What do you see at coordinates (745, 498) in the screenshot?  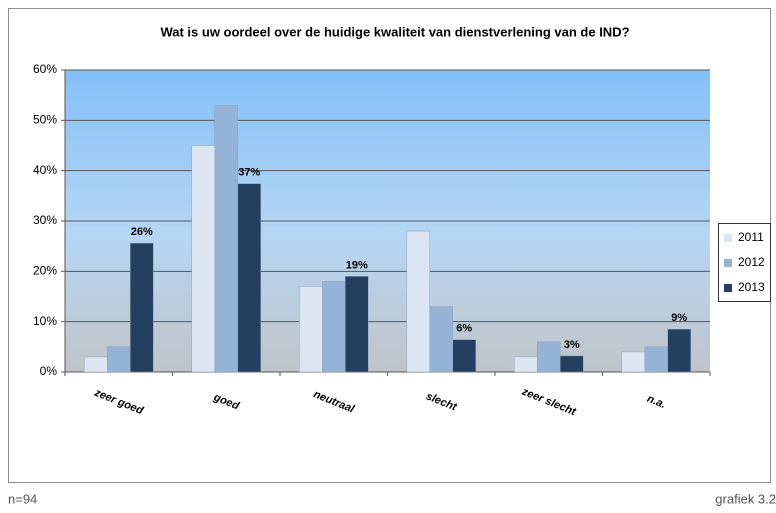 I see `chart-number: grafiek 3.2` at bounding box center [745, 498].